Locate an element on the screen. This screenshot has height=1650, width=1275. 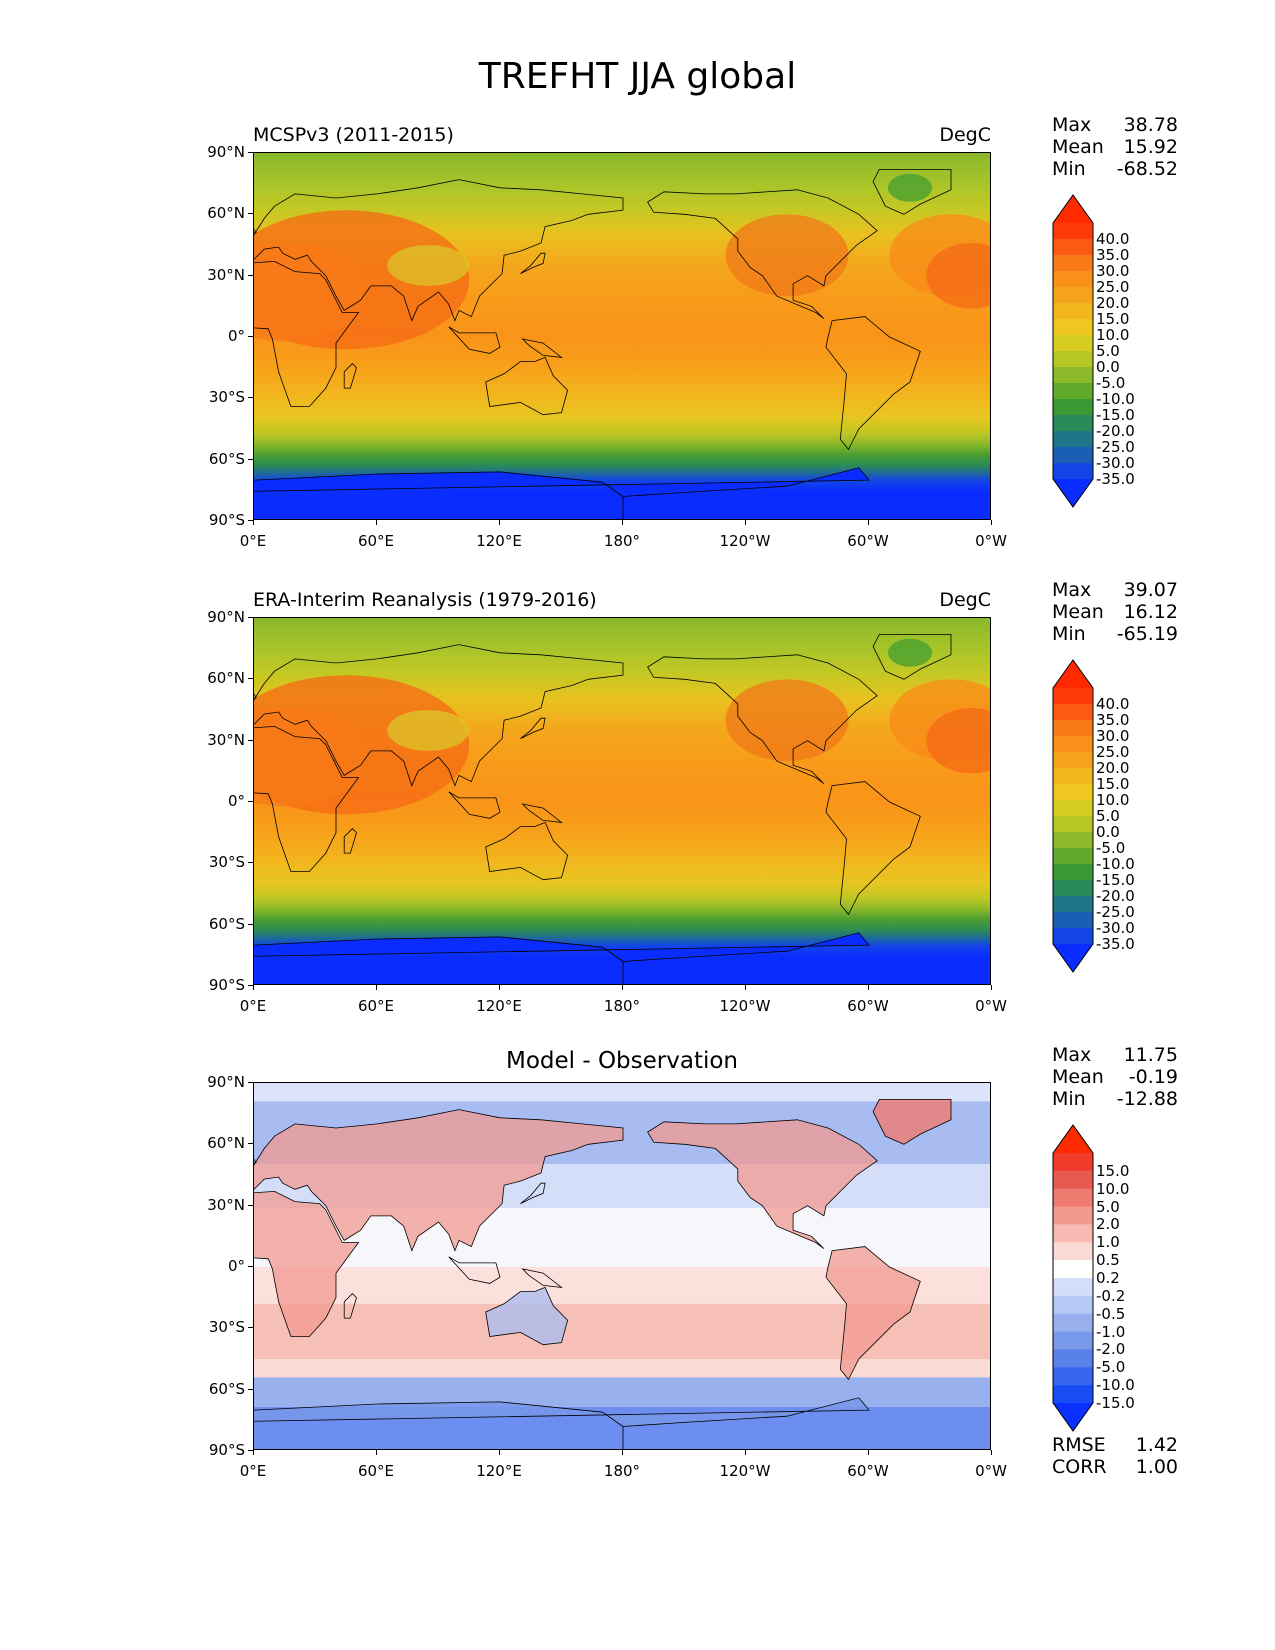
map-svg is located at coordinates (622, 1266).